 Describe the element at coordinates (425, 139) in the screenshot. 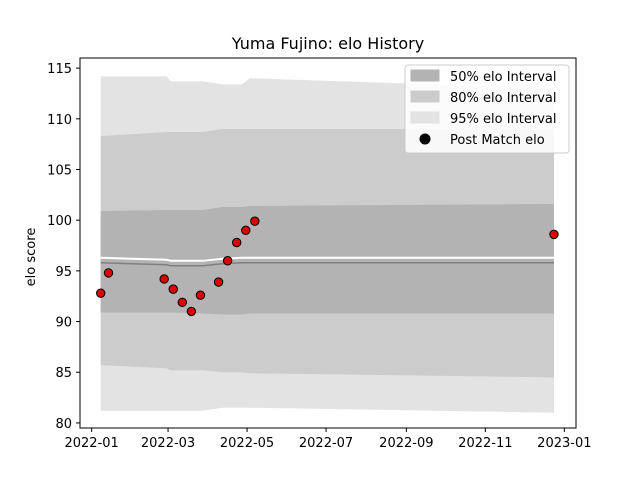

I see `legend-marker-post-match` at that location.